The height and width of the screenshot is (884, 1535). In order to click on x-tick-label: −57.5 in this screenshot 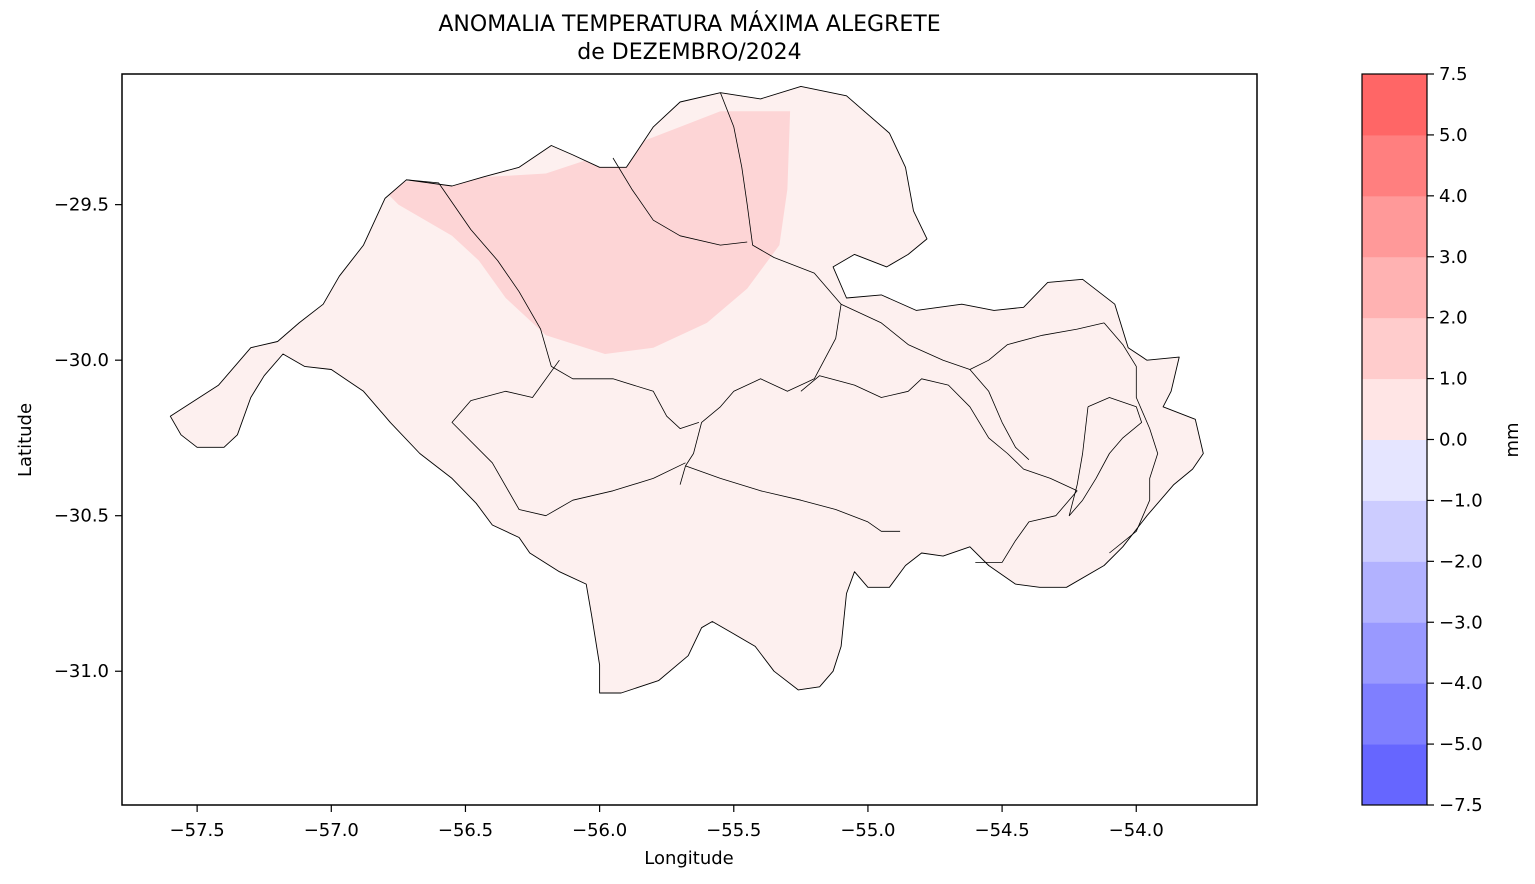, I will do `click(197, 830)`.